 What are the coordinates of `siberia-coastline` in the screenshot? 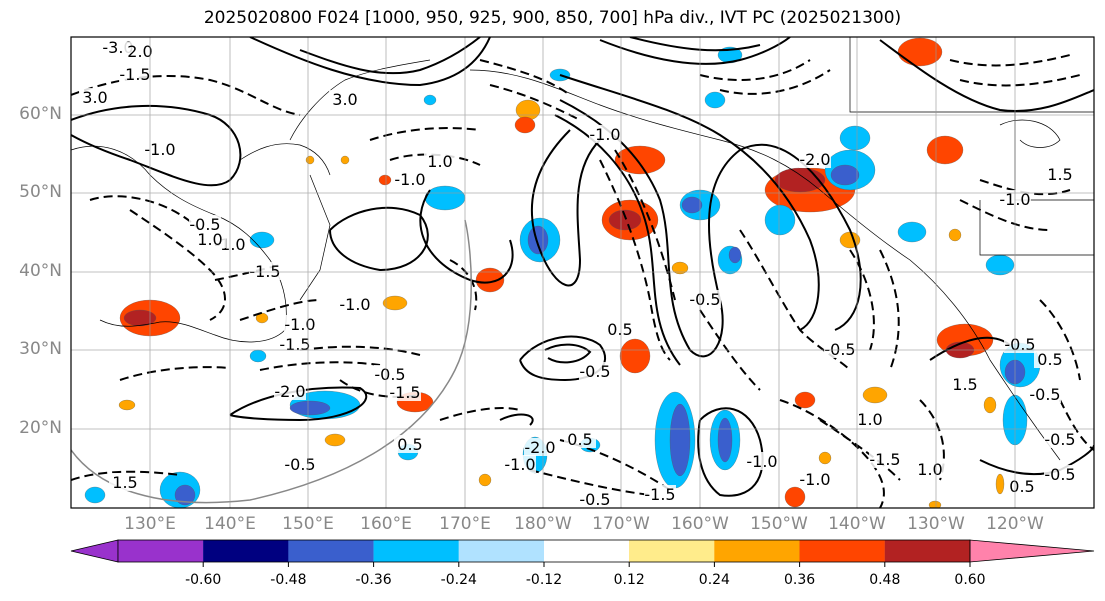 It's located at (360, 100).